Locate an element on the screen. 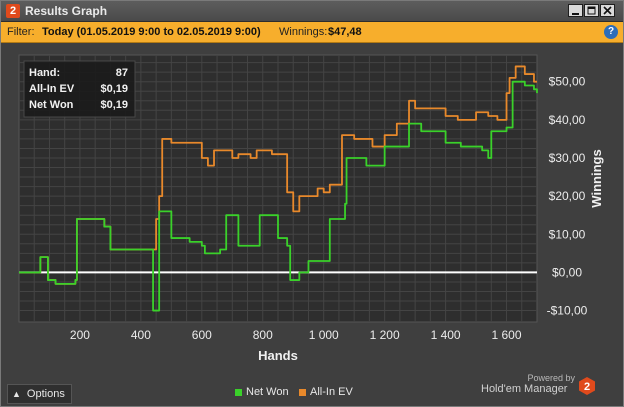  app-icon: 2 is located at coordinates (13, 11).